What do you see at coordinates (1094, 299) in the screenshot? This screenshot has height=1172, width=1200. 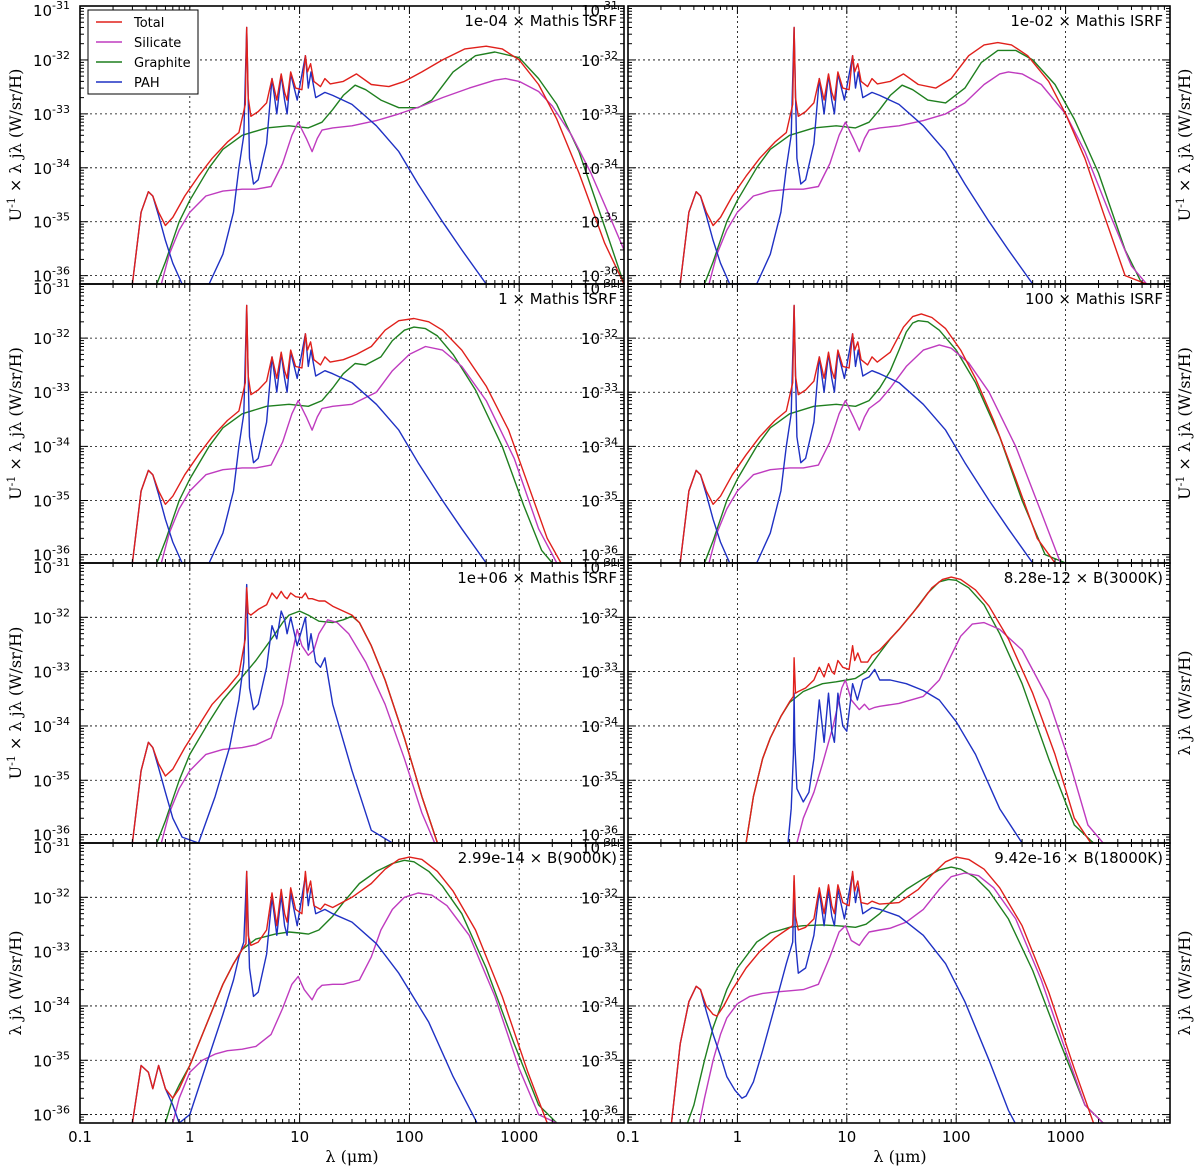 I see `panel-annotation: 100 × Mathis ISRF` at bounding box center [1094, 299].